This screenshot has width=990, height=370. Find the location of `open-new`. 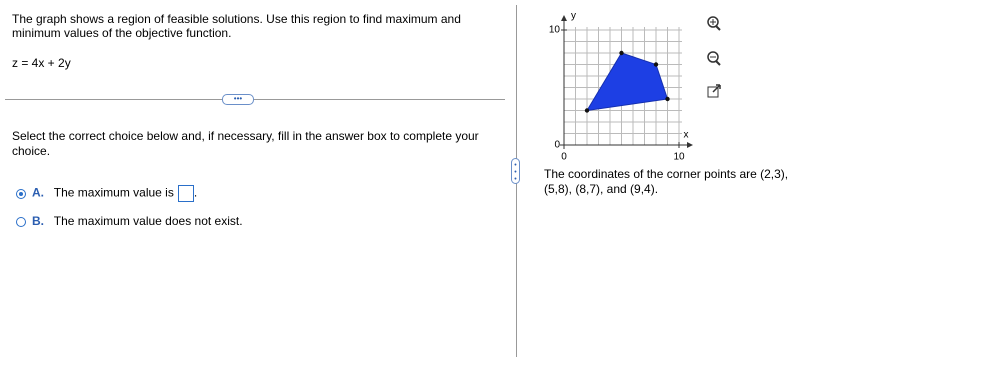

open-new is located at coordinates (714, 91).